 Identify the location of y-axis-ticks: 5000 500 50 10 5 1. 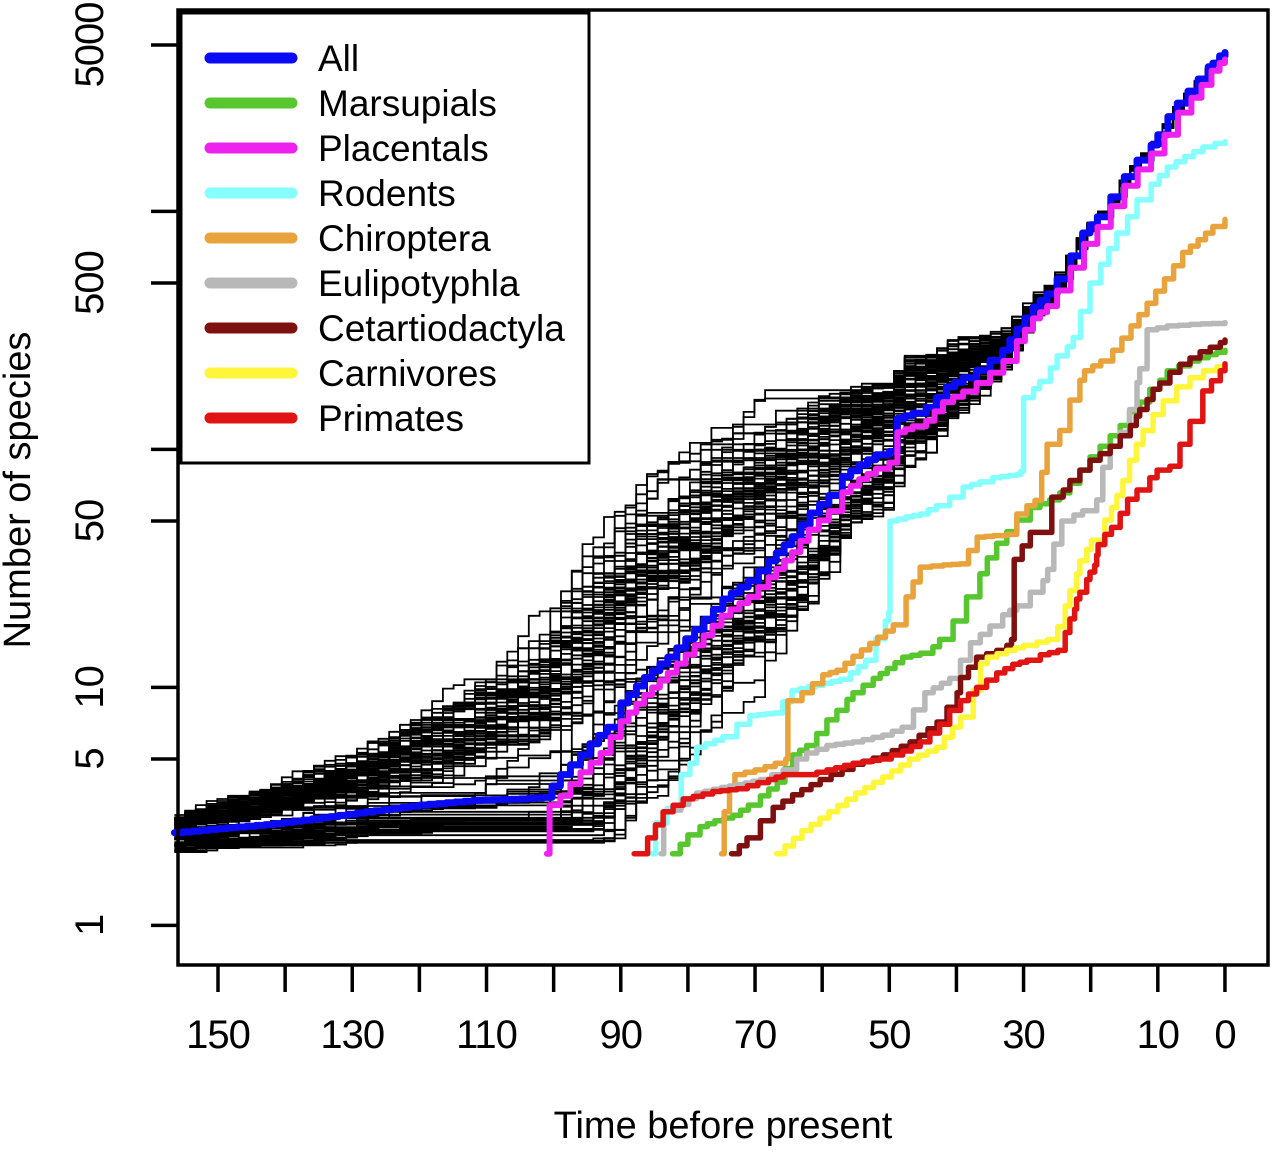
(123, 469).